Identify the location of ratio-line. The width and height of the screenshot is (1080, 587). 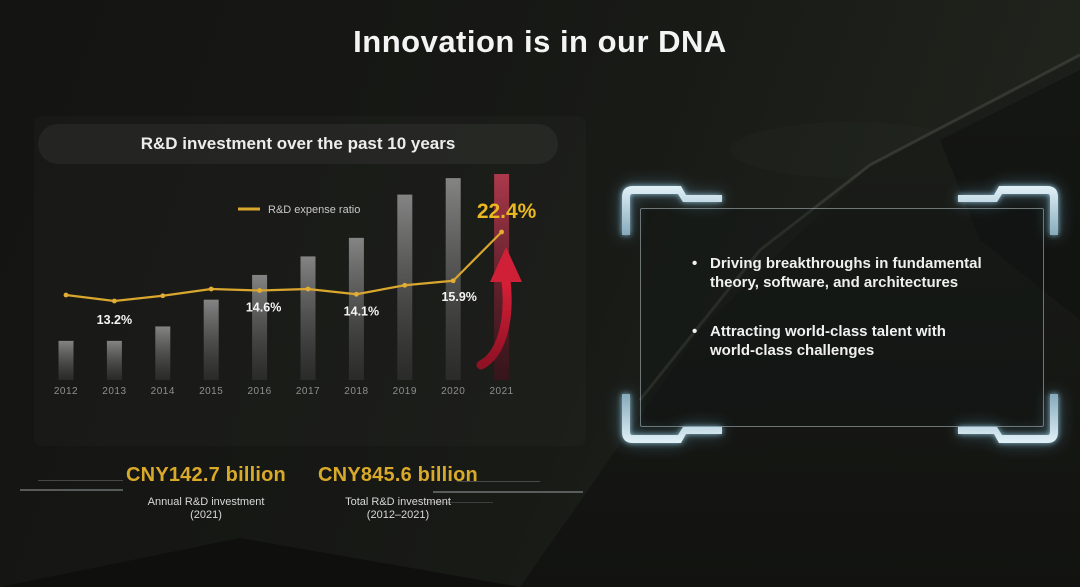
(284, 267).